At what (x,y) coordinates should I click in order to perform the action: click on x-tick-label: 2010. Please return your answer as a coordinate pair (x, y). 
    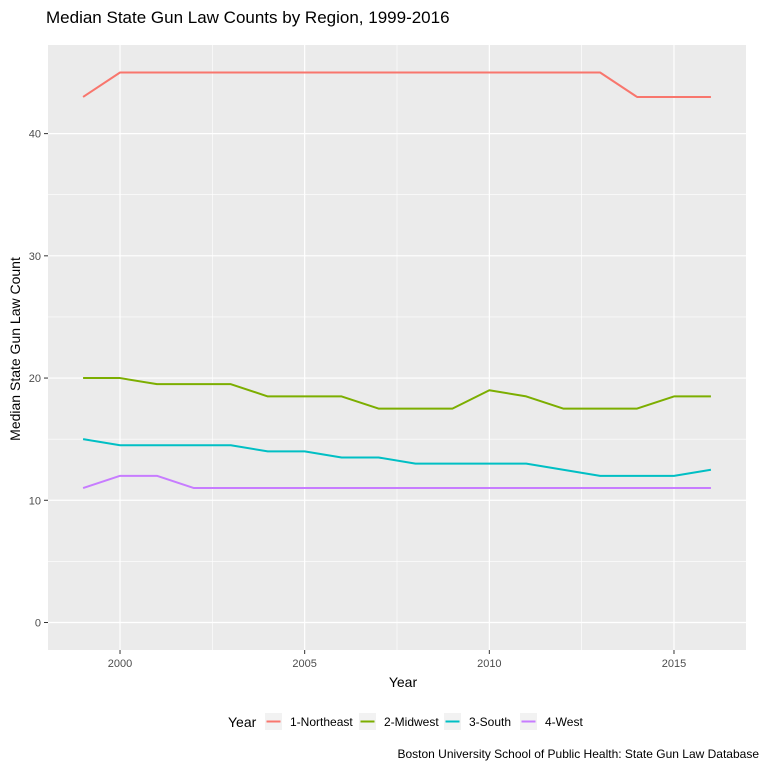
    Looking at the image, I should click on (489, 664).